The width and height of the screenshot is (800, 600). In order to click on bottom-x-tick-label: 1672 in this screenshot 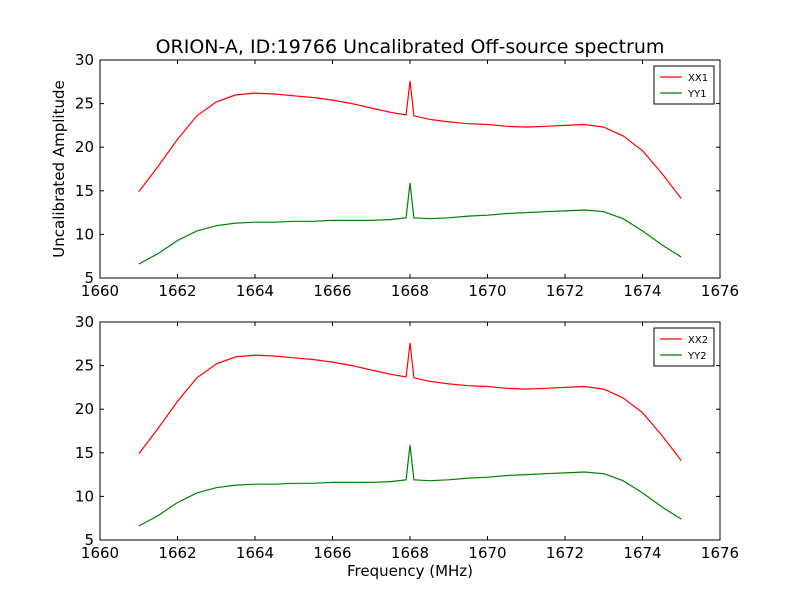, I will do `click(565, 553)`.